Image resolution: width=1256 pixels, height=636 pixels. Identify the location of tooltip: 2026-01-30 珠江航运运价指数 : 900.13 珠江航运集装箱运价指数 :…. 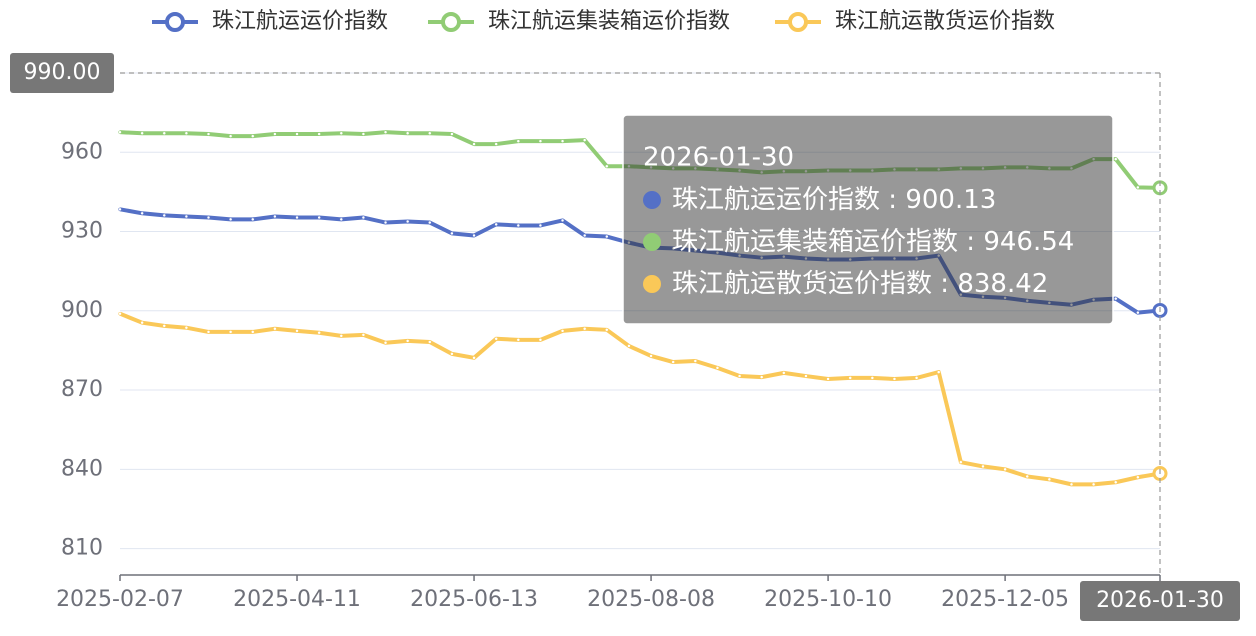
(868, 219).